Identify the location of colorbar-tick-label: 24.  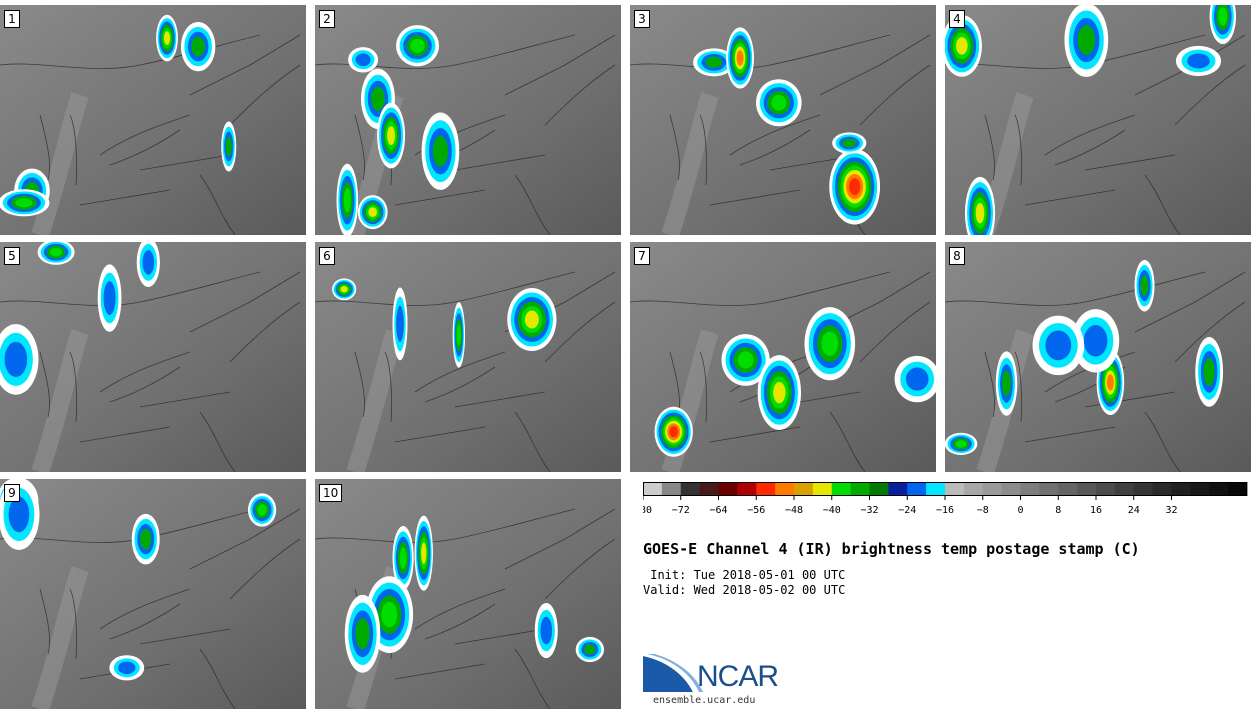
(1134, 510).